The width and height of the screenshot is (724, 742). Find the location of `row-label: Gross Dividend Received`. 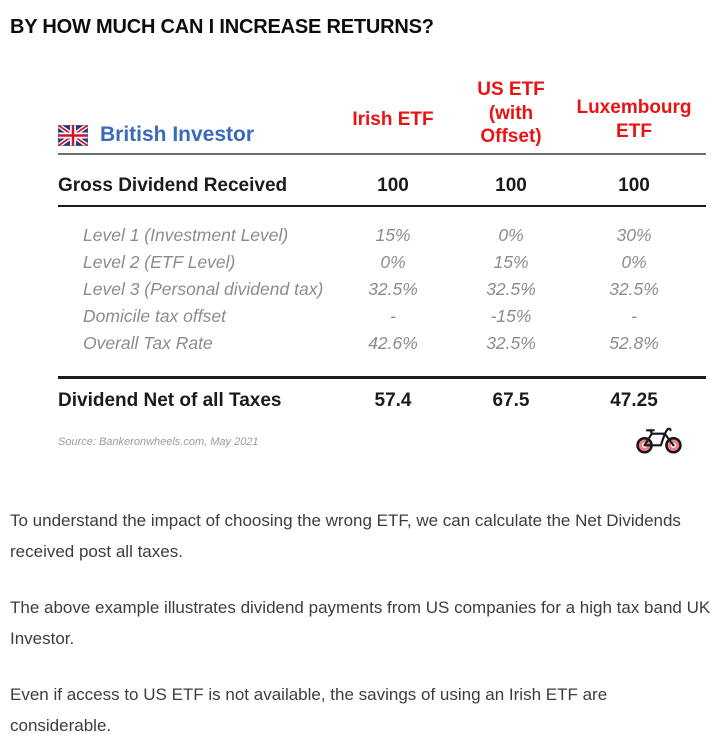

row-label: Gross Dividend Received is located at coordinates (173, 185).